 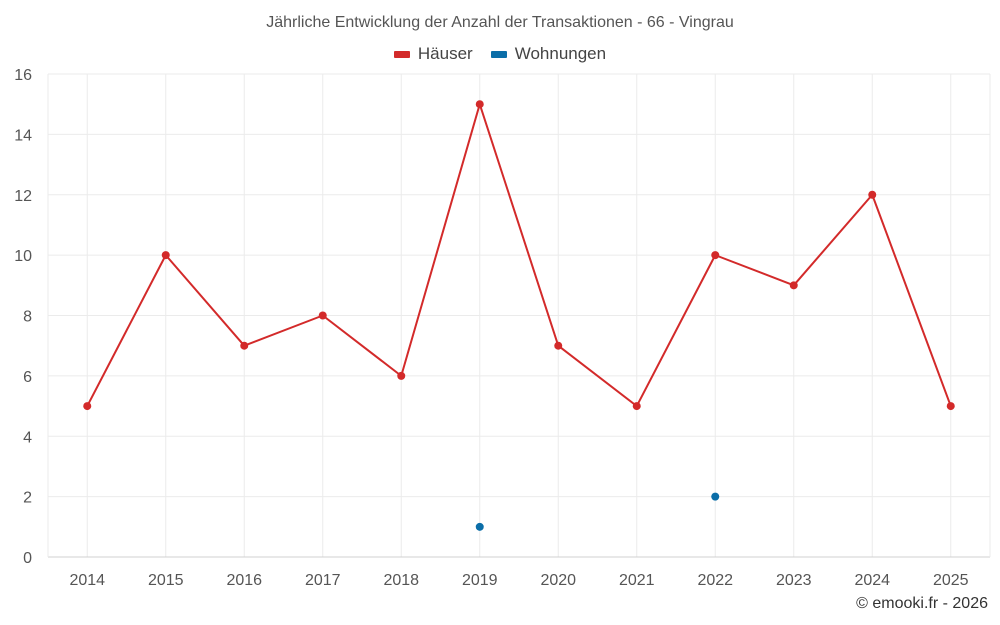 What do you see at coordinates (23, 135) in the screenshot?
I see `y-tick-label: 14` at bounding box center [23, 135].